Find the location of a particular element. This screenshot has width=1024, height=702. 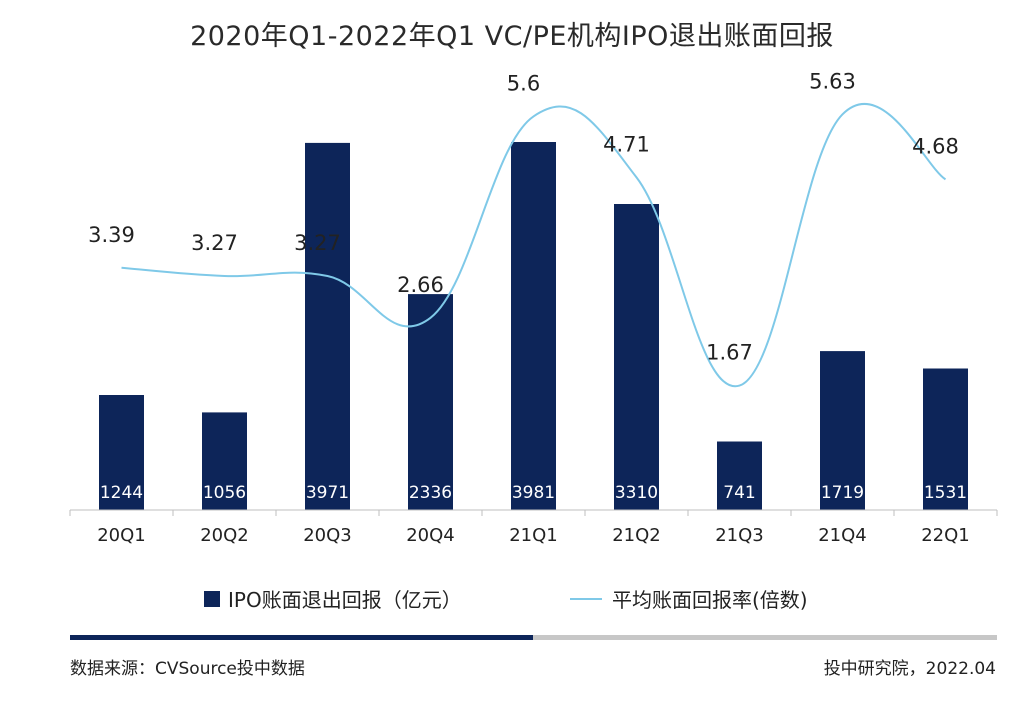

bar-22Q1 is located at coordinates (945, 439).